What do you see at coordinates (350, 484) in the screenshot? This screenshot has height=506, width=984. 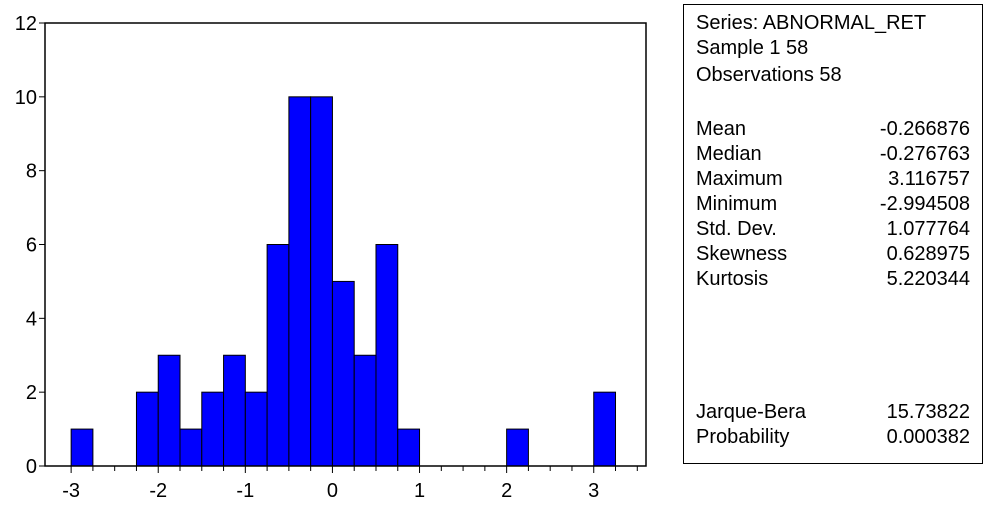 I see `x-axis: -3 -2 -1 0 1 2 3` at bounding box center [350, 484].